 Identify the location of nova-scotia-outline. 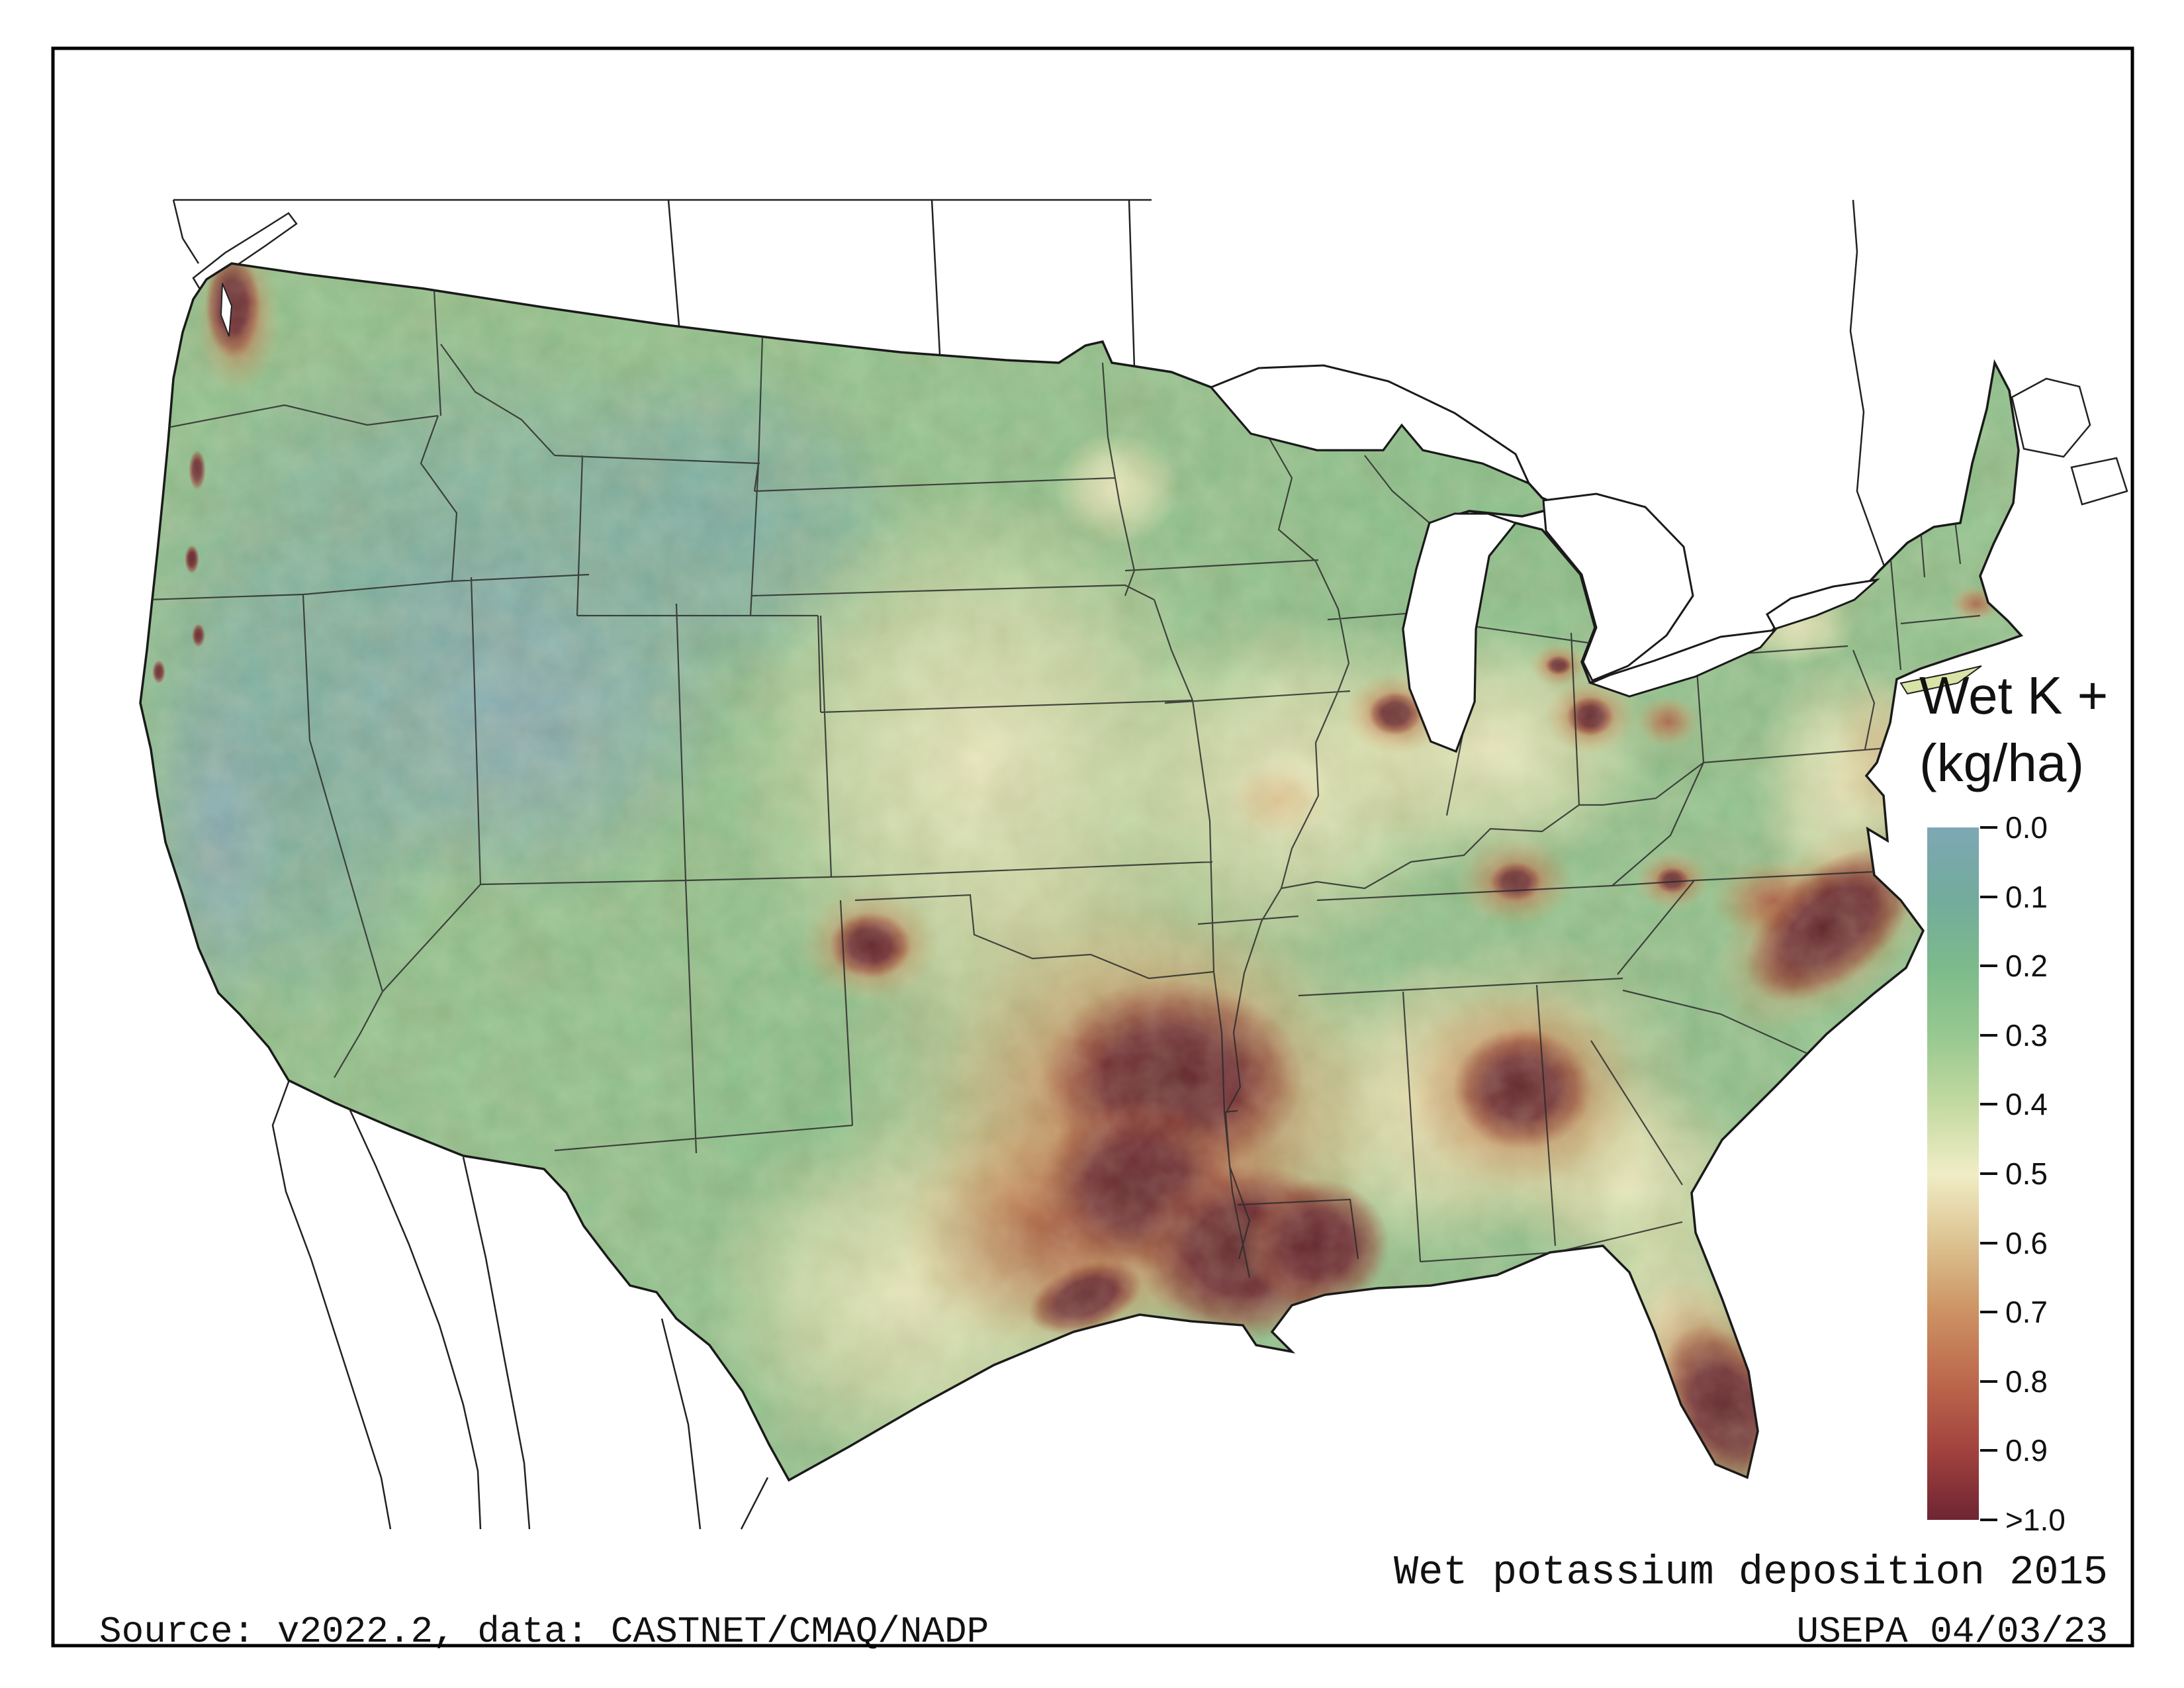
(2099, 481).